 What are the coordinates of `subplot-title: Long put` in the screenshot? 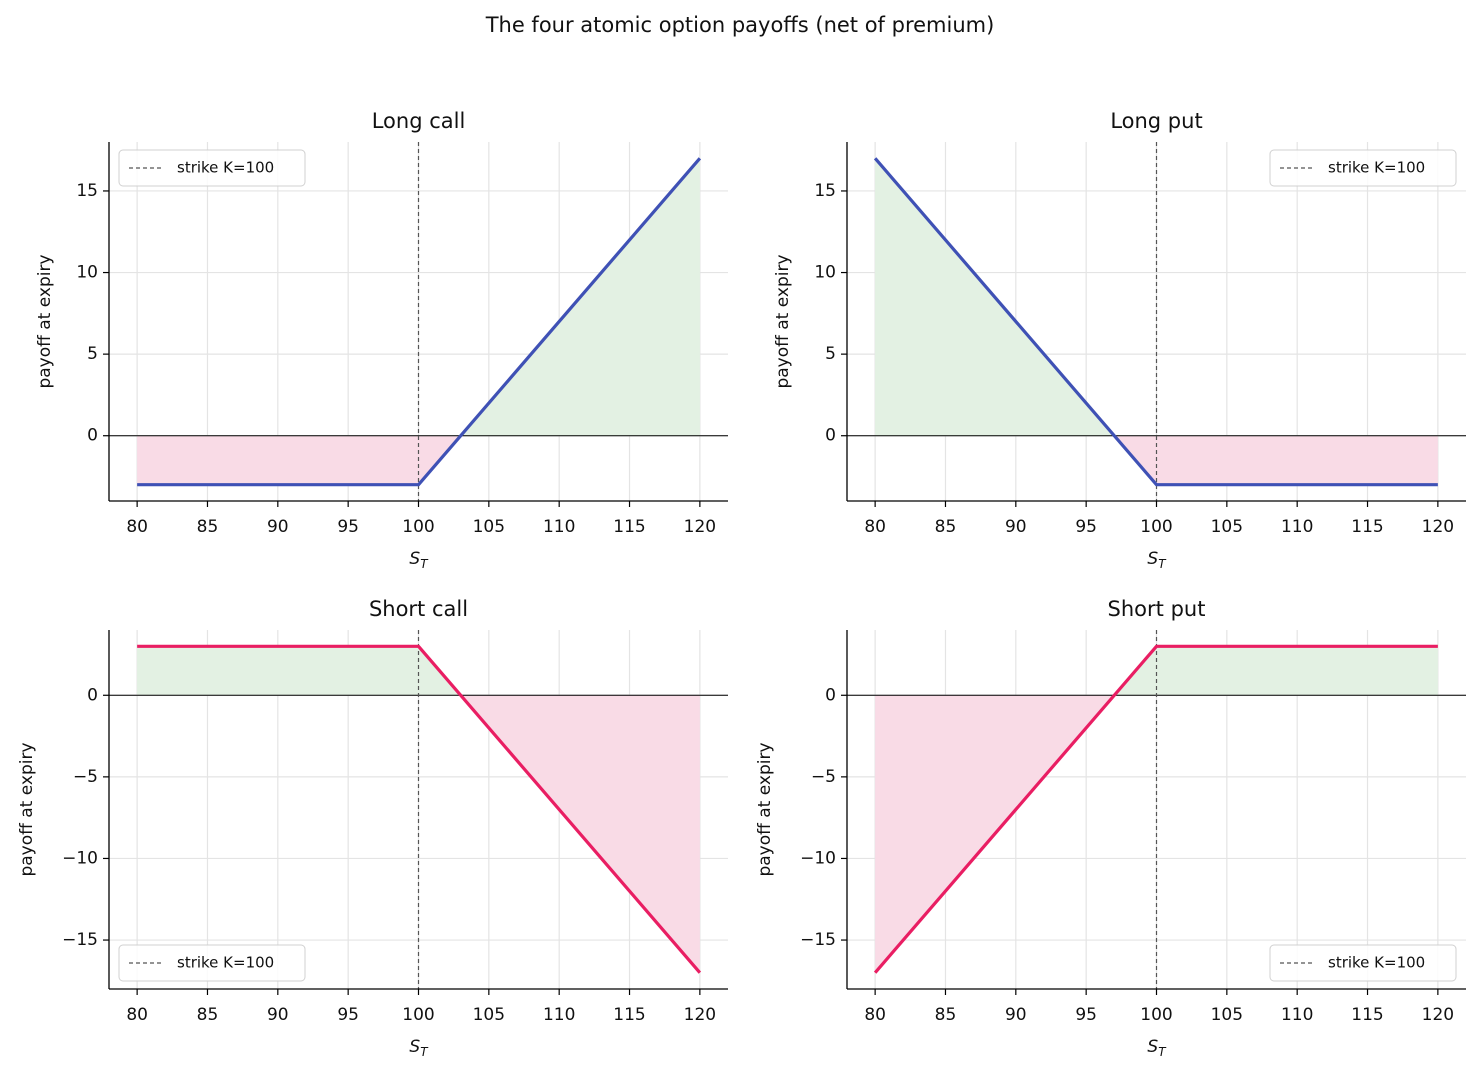 It's located at (1156, 121).